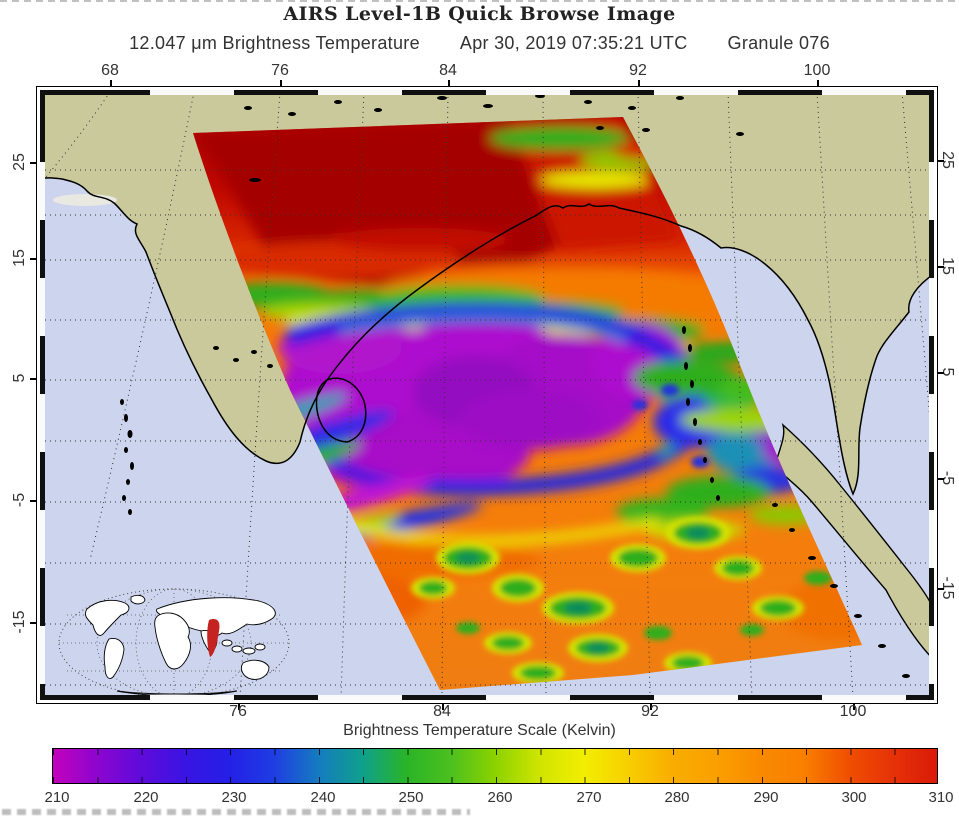  What do you see at coordinates (854, 797) in the screenshot?
I see `cb-label-300: 300` at bounding box center [854, 797].